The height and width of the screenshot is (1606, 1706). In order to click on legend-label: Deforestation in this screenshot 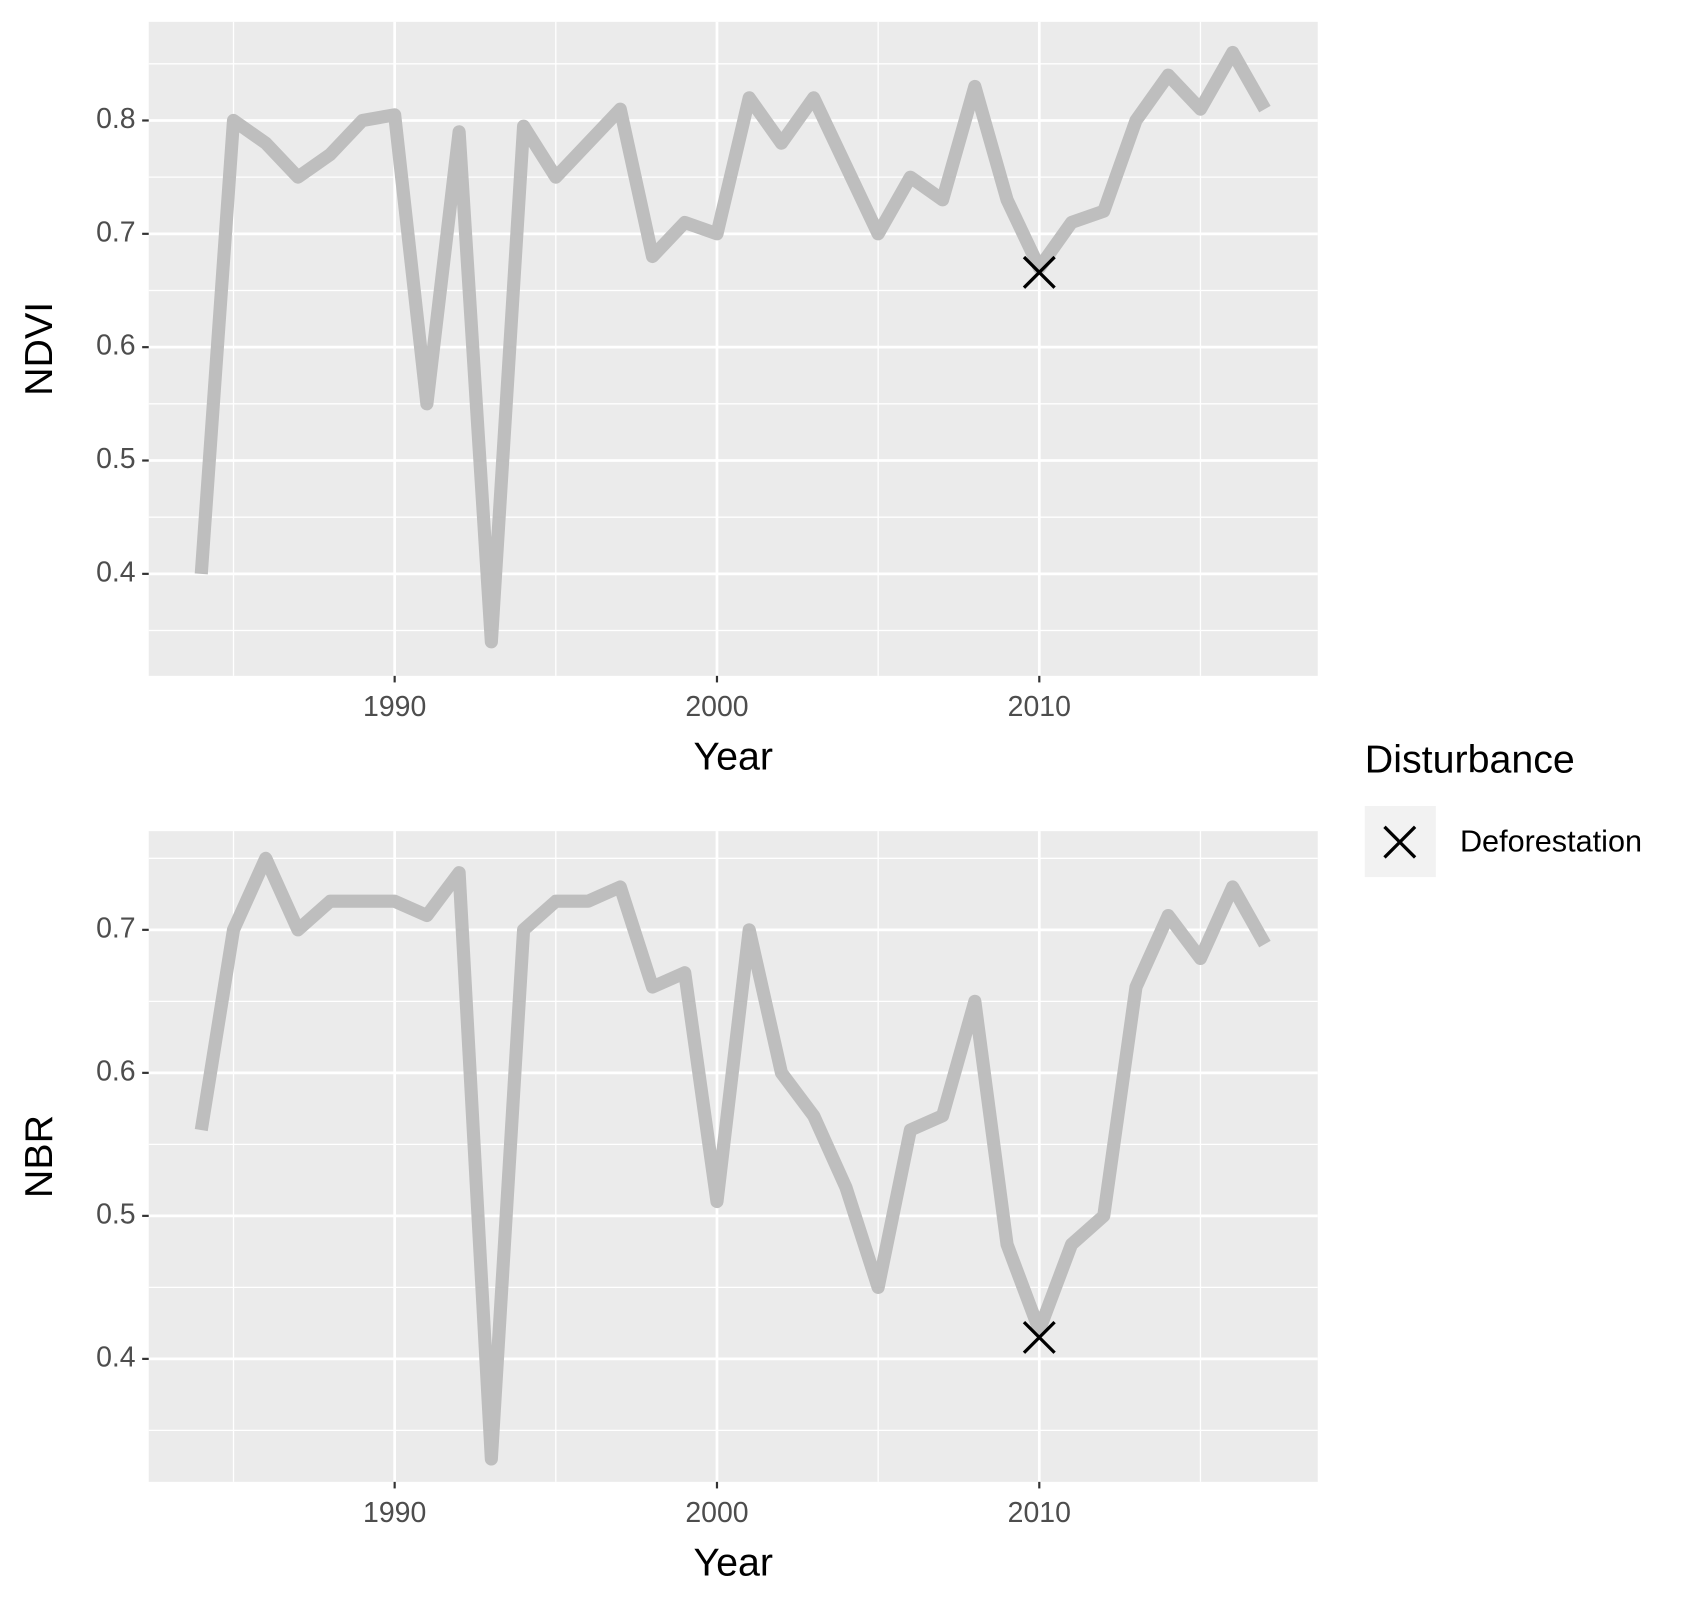, I will do `click(1551, 841)`.